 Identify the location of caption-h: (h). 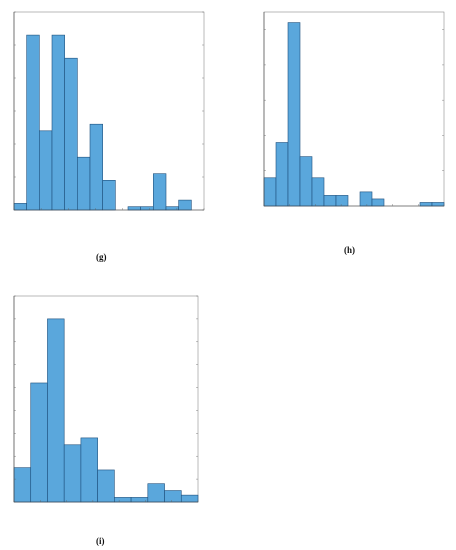
(349, 250).